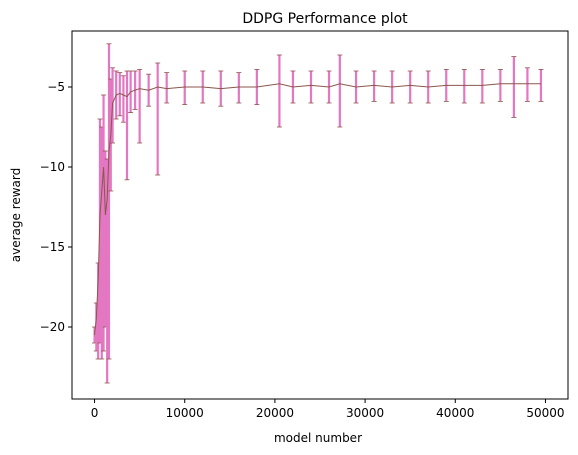  Describe the element at coordinates (56, 207) in the screenshot. I see `y-axis: −20 −15 −10 −5` at that location.